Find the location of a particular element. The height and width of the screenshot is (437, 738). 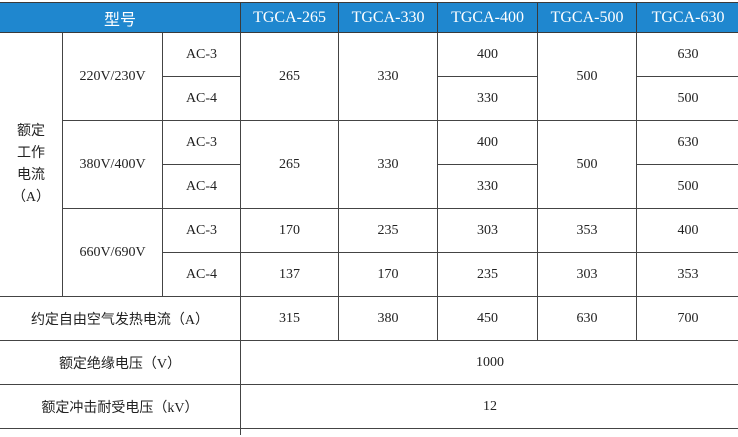

model-header: TGCA-500 is located at coordinates (587, 17).